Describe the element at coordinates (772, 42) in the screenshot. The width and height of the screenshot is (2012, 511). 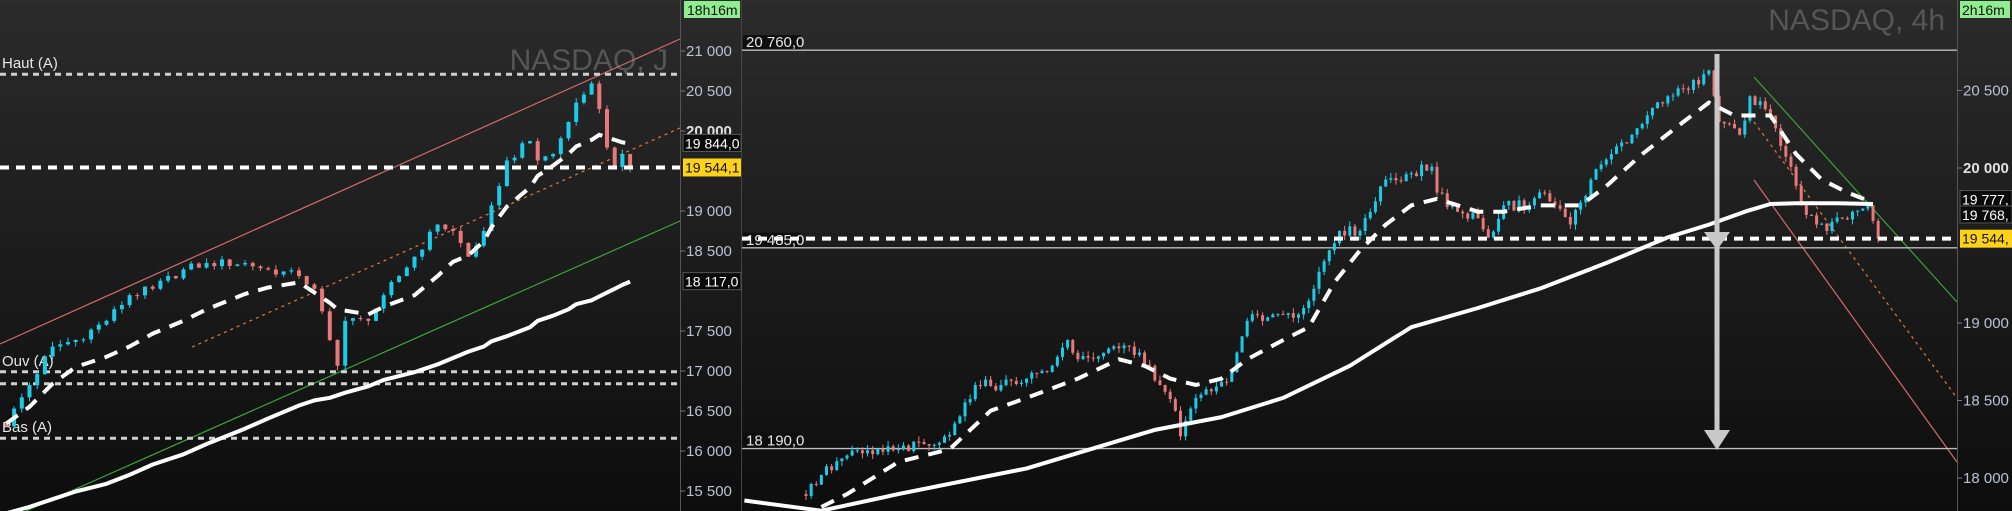
I see `level-label-bg` at that location.